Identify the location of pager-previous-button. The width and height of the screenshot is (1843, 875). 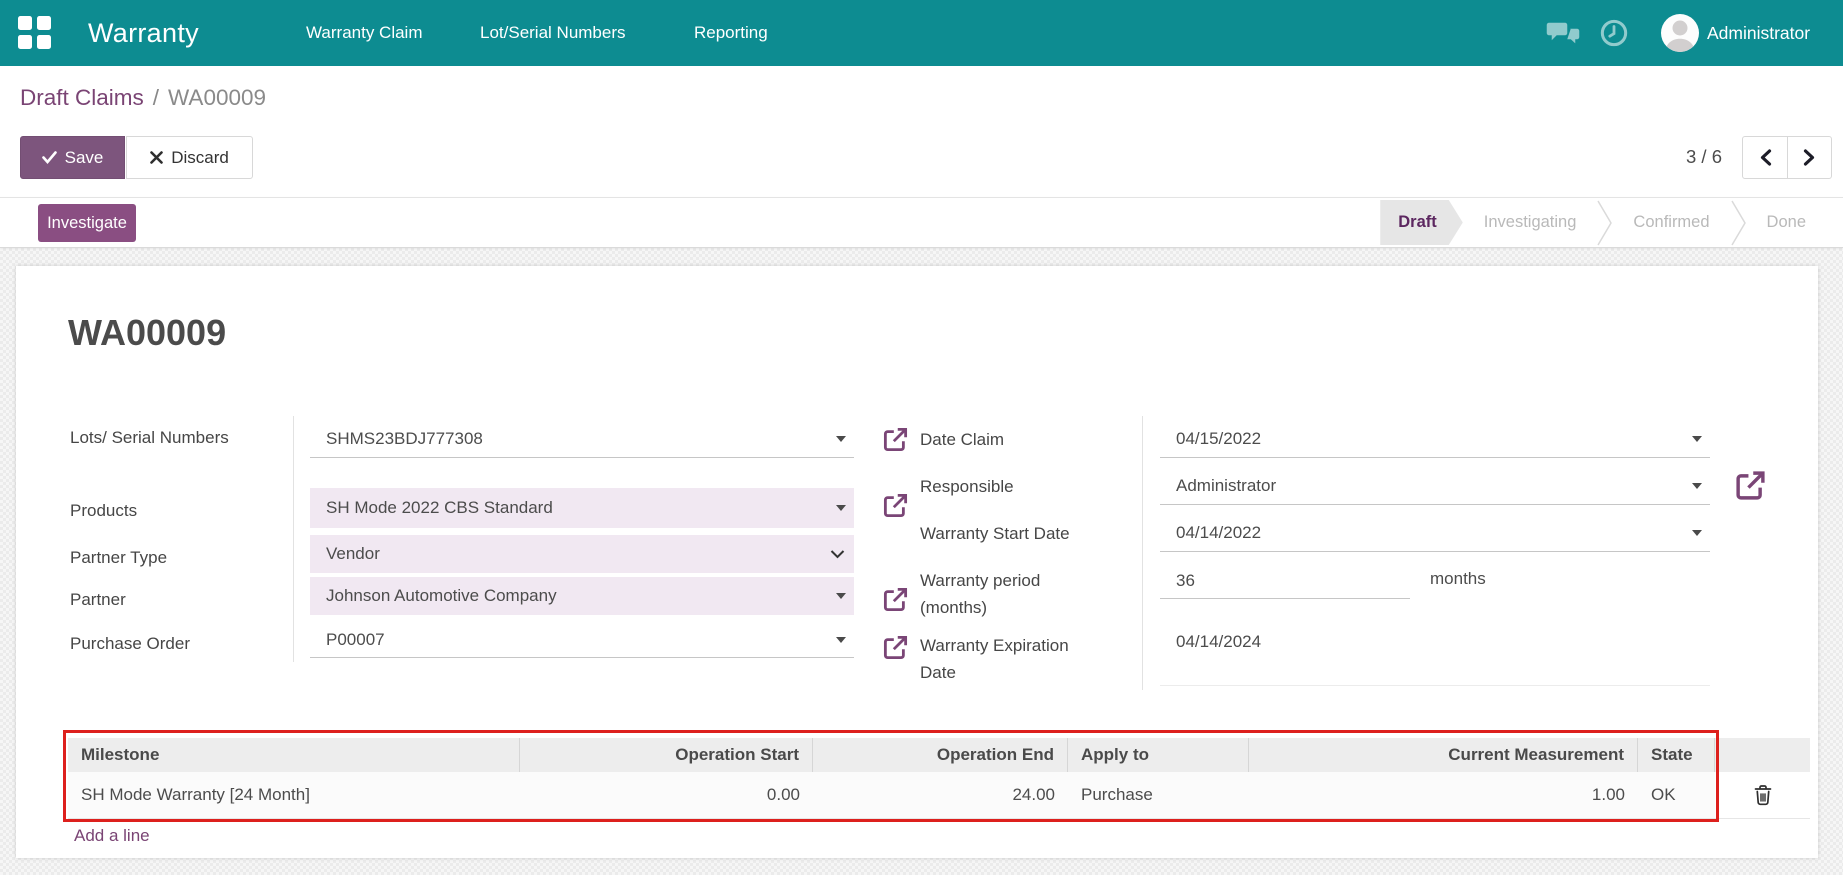
(1765, 157).